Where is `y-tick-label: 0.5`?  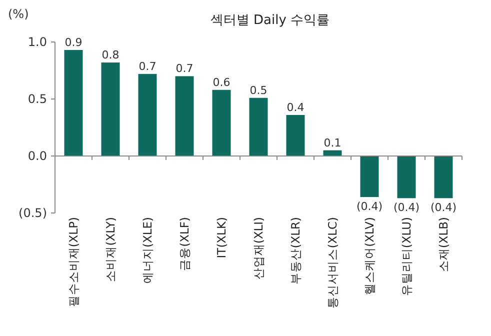
y-tick-label: 0.5 is located at coordinates (37, 99).